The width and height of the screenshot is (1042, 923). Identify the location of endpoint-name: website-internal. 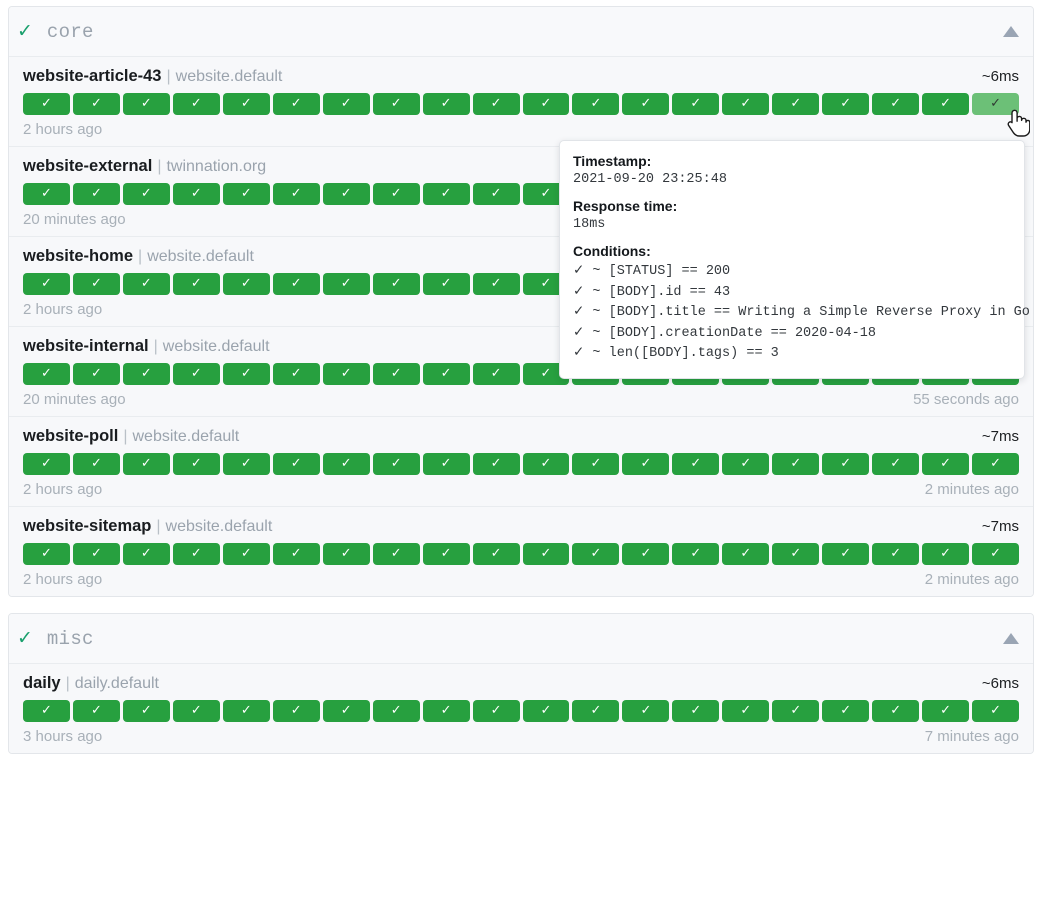
(86, 346).